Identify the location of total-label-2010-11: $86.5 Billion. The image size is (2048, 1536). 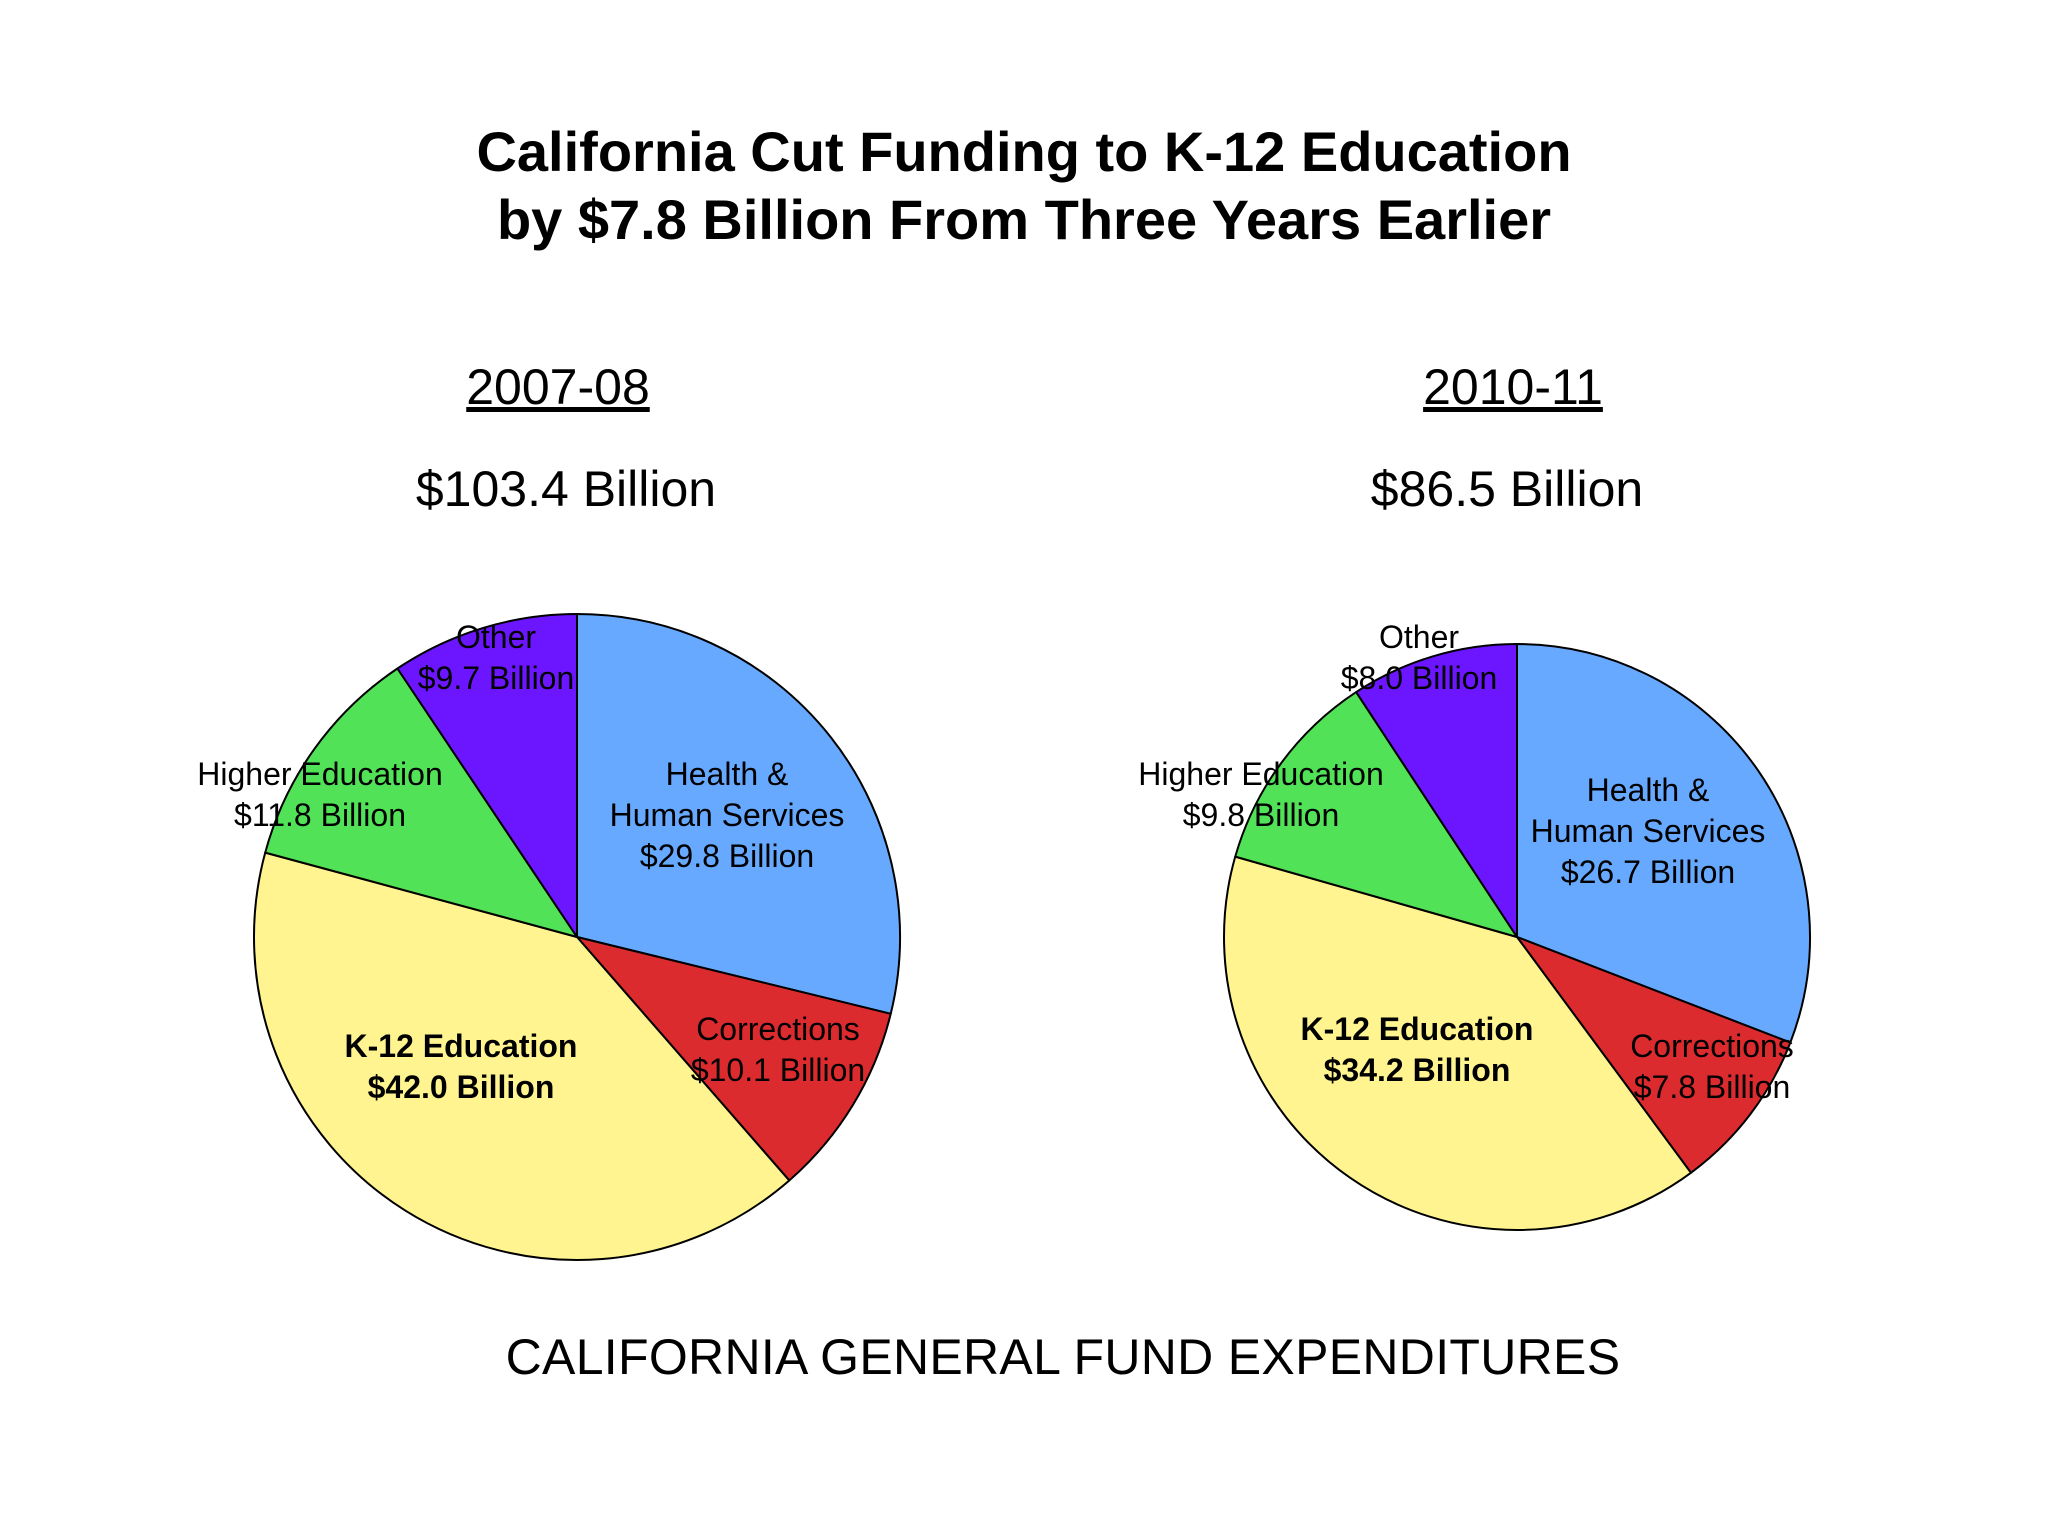
(1507, 489).